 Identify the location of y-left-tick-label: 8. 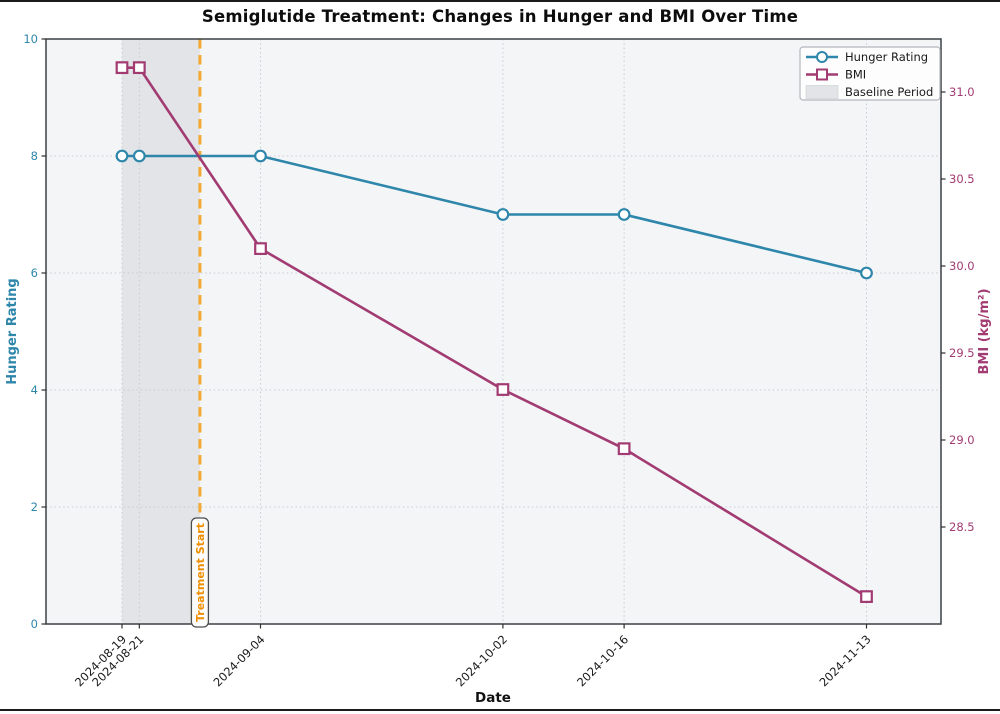
(34, 156).